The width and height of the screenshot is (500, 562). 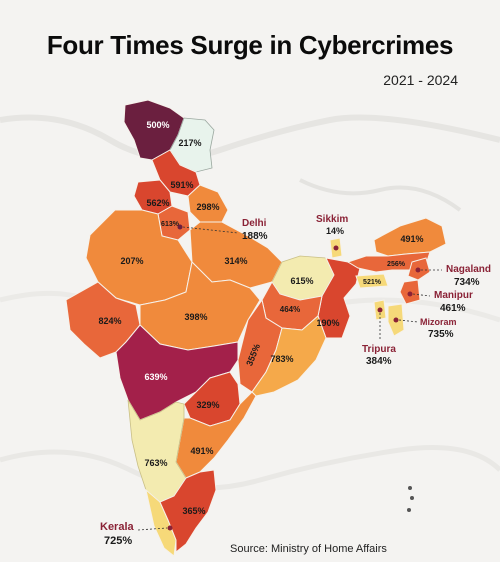 I want to click on manipur-leader, so click(x=421, y=295).